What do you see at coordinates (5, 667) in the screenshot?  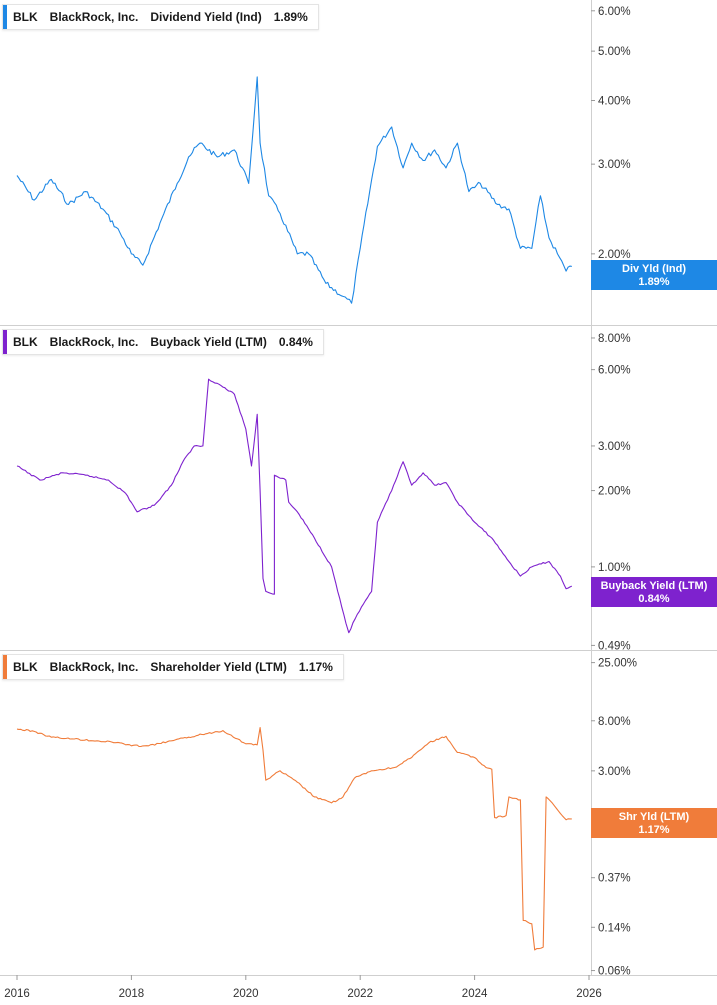 I see `panel-3-legend-color` at bounding box center [5, 667].